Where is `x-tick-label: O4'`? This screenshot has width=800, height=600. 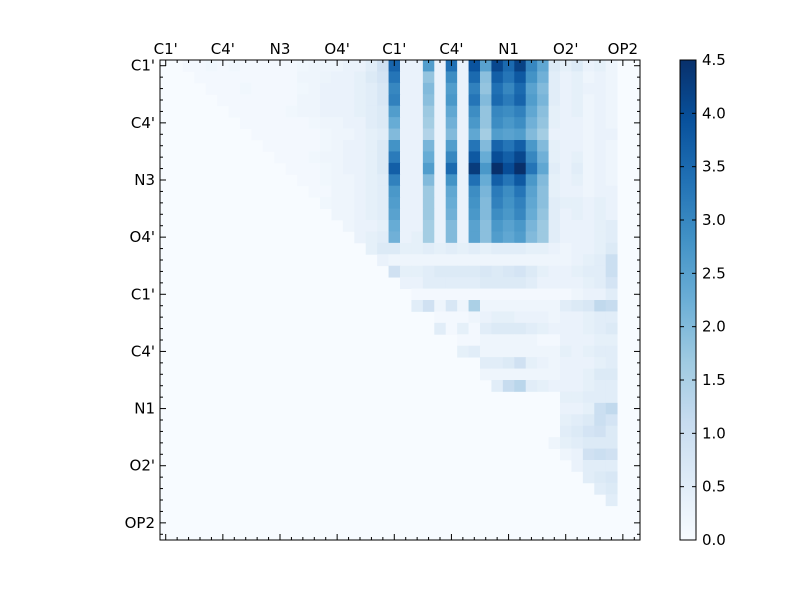
x-tick-label: O4' is located at coordinates (336, 49).